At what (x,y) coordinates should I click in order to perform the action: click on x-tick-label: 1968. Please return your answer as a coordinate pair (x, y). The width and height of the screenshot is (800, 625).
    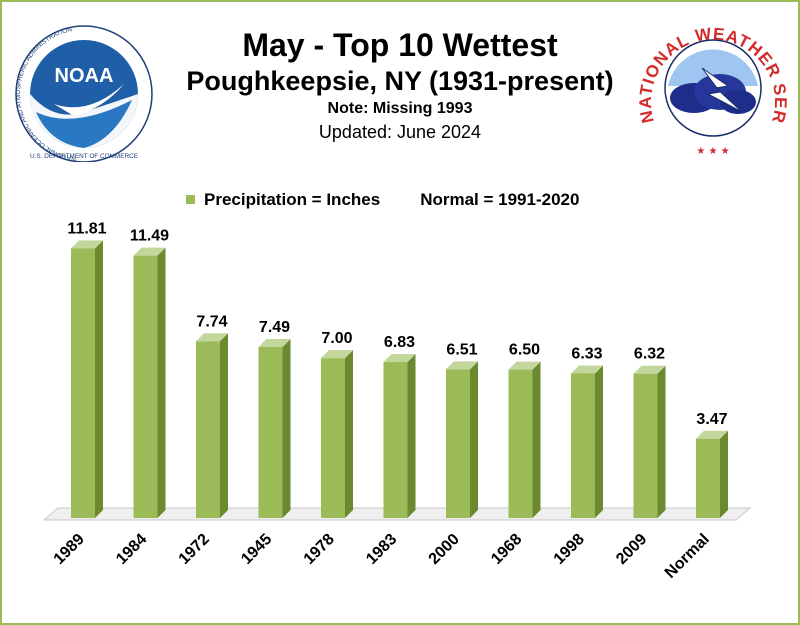
    Looking at the image, I should click on (506, 549).